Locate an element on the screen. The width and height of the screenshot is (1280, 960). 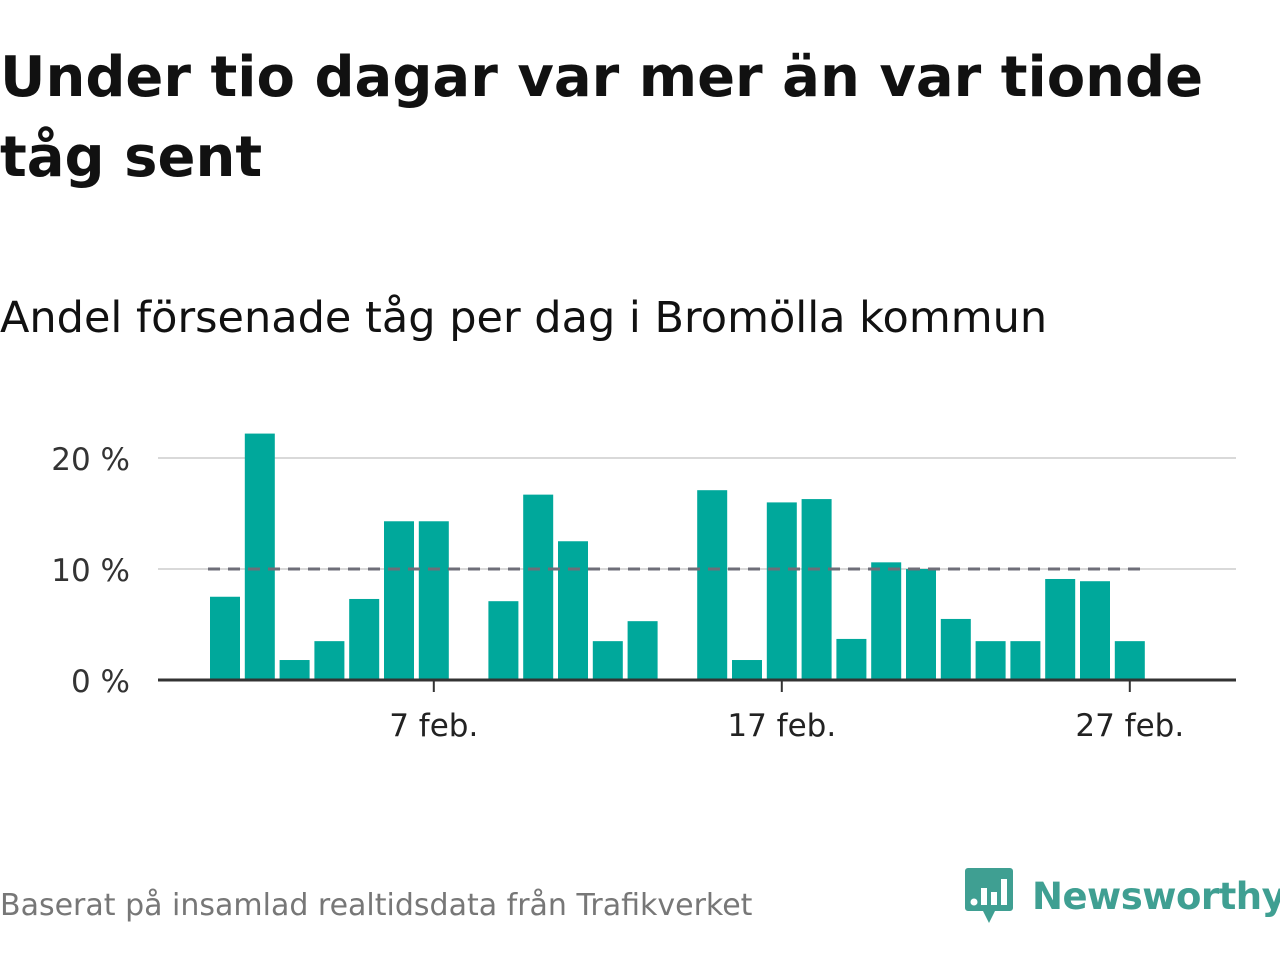
gridlines is located at coordinates (697, 513).